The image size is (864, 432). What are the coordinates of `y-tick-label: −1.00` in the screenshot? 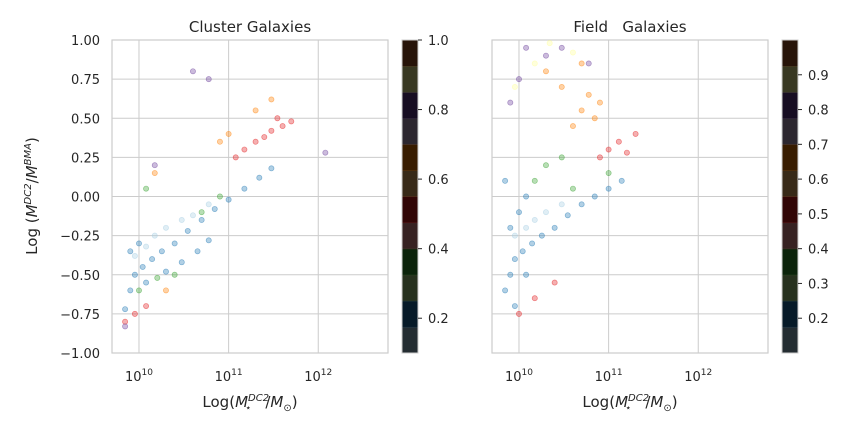 It's located at (80, 354).